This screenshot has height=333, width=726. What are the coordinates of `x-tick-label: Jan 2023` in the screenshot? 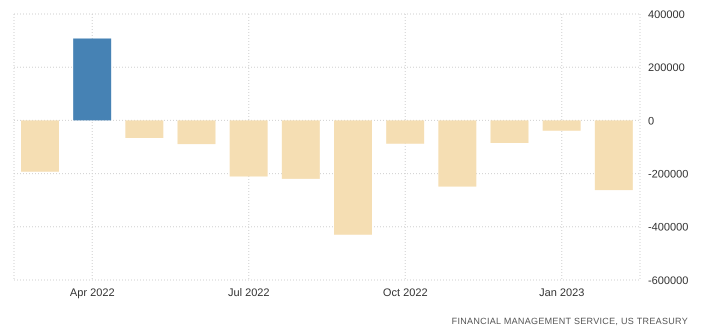 It's located at (561, 292).